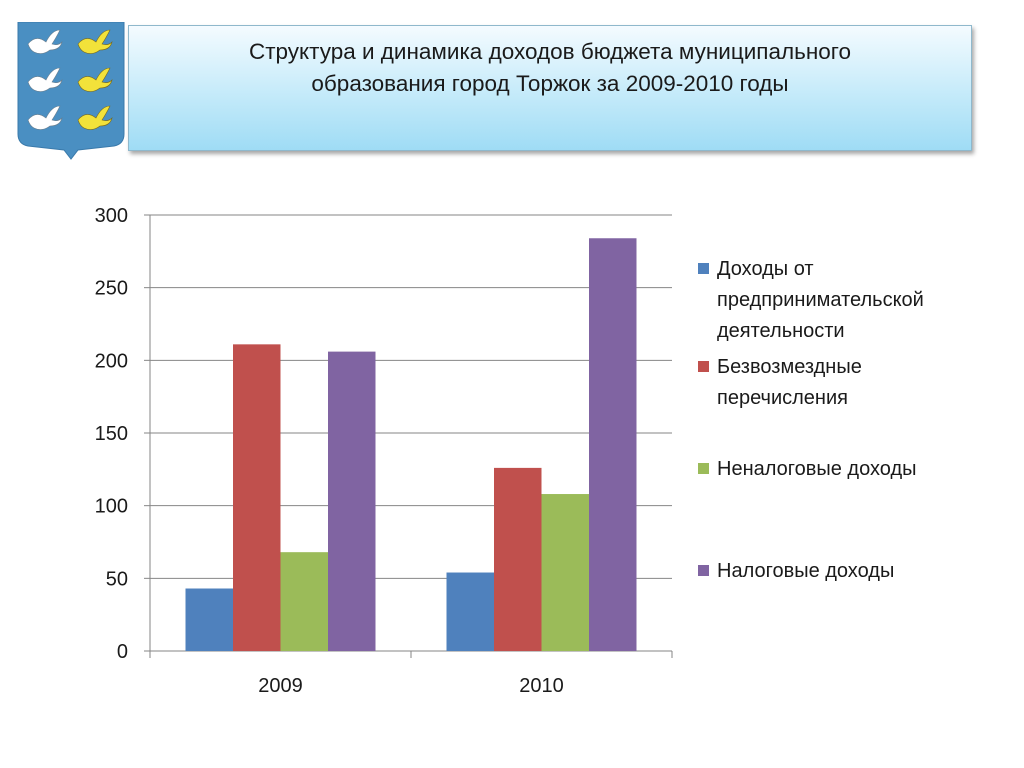 The height and width of the screenshot is (768, 1024). What do you see at coordinates (111, 361) in the screenshot?
I see `y-tick-label: 200` at bounding box center [111, 361].